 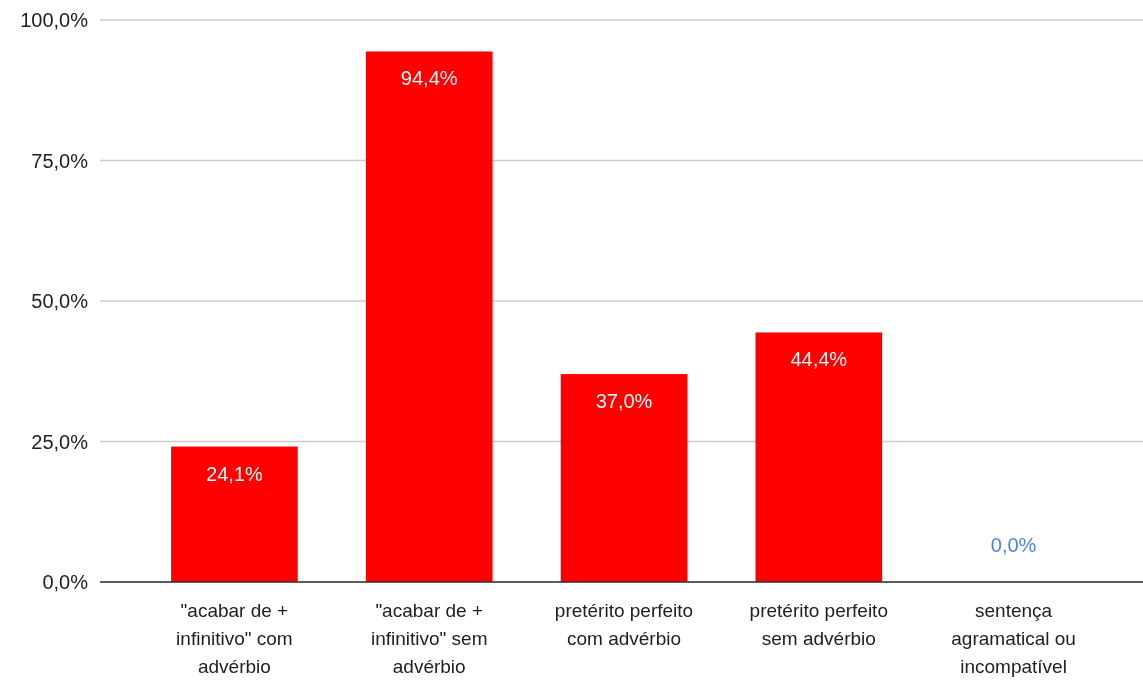 What do you see at coordinates (819, 359) in the screenshot?
I see `data-label: 44,4%` at bounding box center [819, 359].